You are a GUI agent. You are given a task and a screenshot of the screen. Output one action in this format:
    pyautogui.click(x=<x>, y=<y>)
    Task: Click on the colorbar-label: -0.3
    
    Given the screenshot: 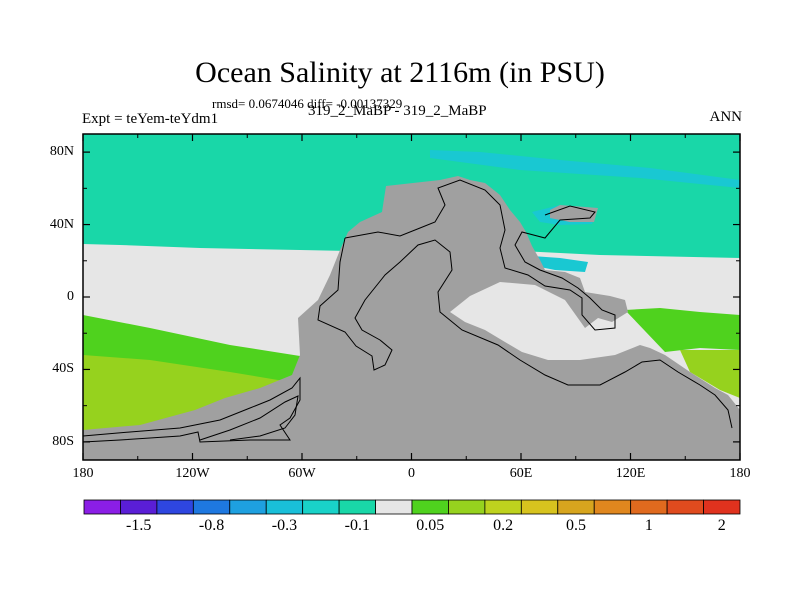 What is the action you would take?
    pyautogui.click(x=284, y=525)
    